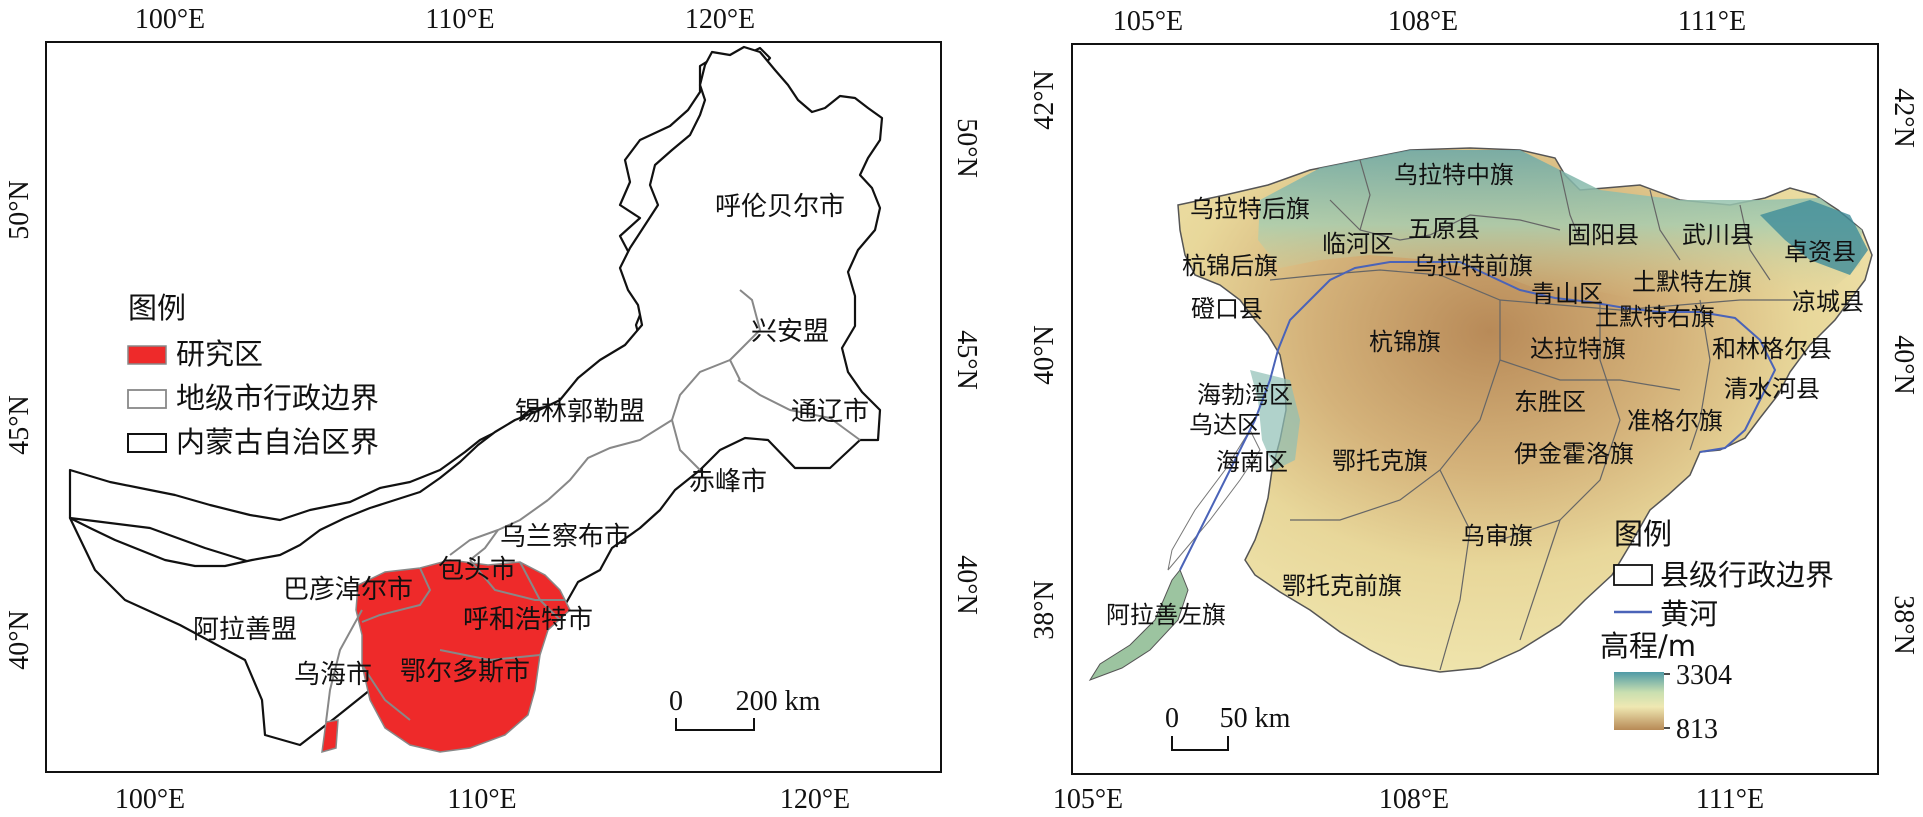 The height and width of the screenshot is (817, 1923). I want to click on county-label: 磴口县, so click(1227, 309).